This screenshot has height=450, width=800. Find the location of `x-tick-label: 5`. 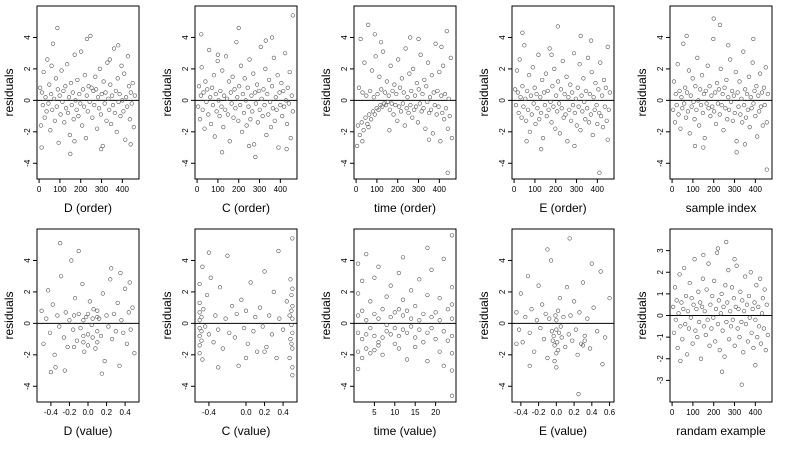

x-tick-label: 5 is located at coordinates (374, 412).